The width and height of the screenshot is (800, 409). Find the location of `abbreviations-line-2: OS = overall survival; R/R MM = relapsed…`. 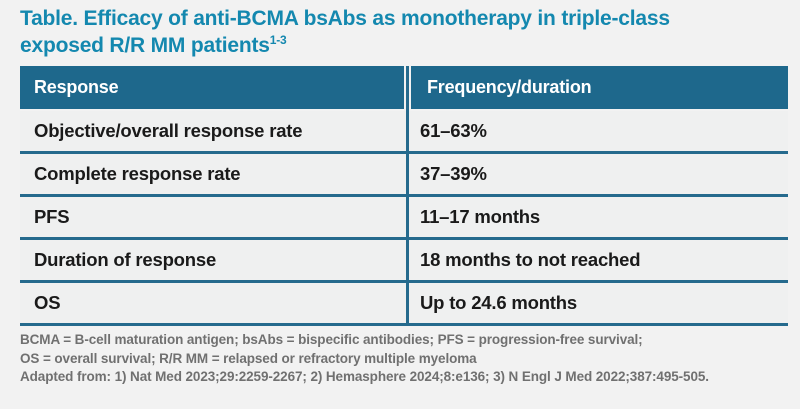

abbreviations-line-2: OS = overall survival; R/R MM = relapsed… is located at coordinates (248, 358).